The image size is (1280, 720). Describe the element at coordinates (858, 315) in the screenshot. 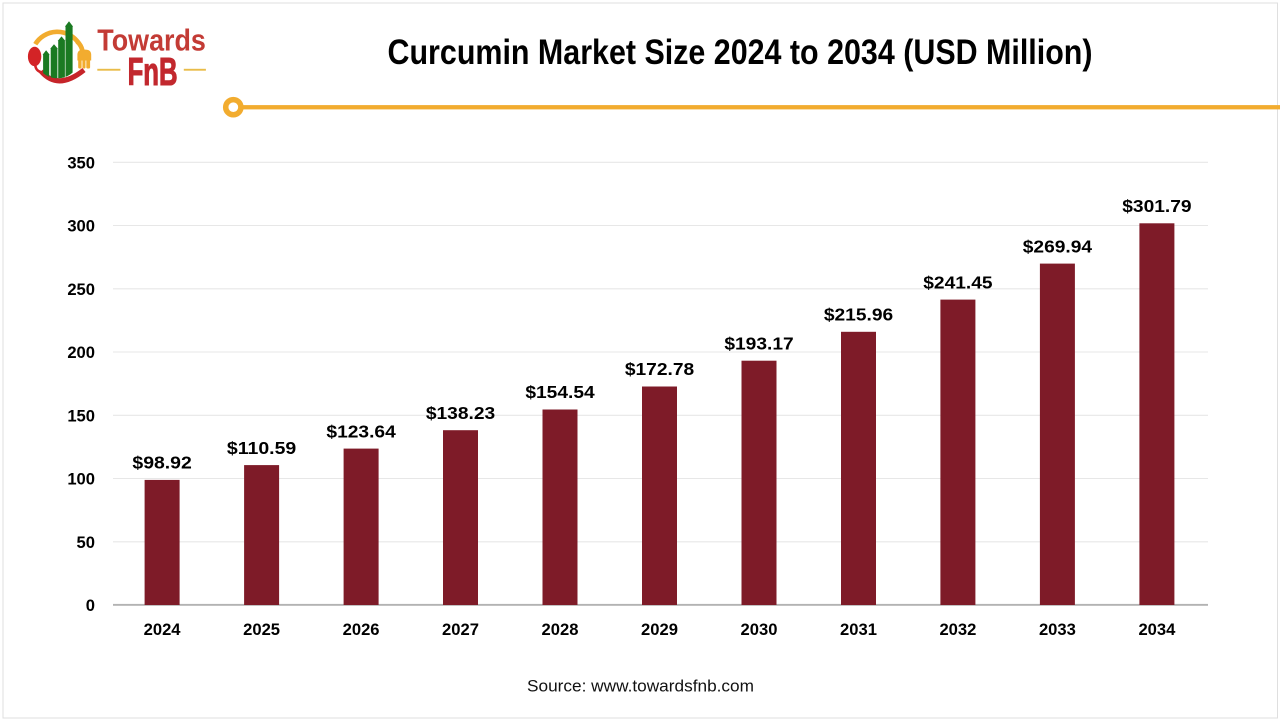

I see `svg-text: $215.96` at that location.